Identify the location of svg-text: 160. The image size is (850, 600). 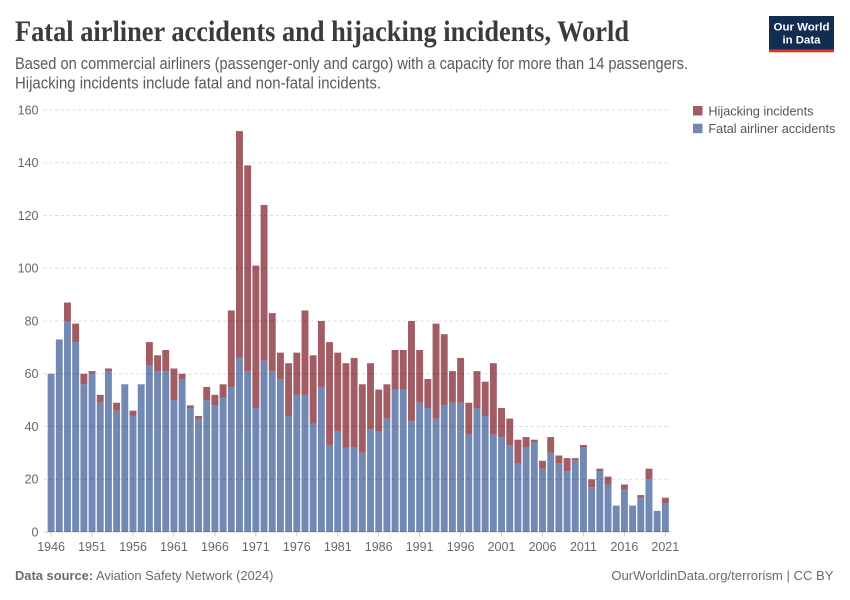
(28, 110).